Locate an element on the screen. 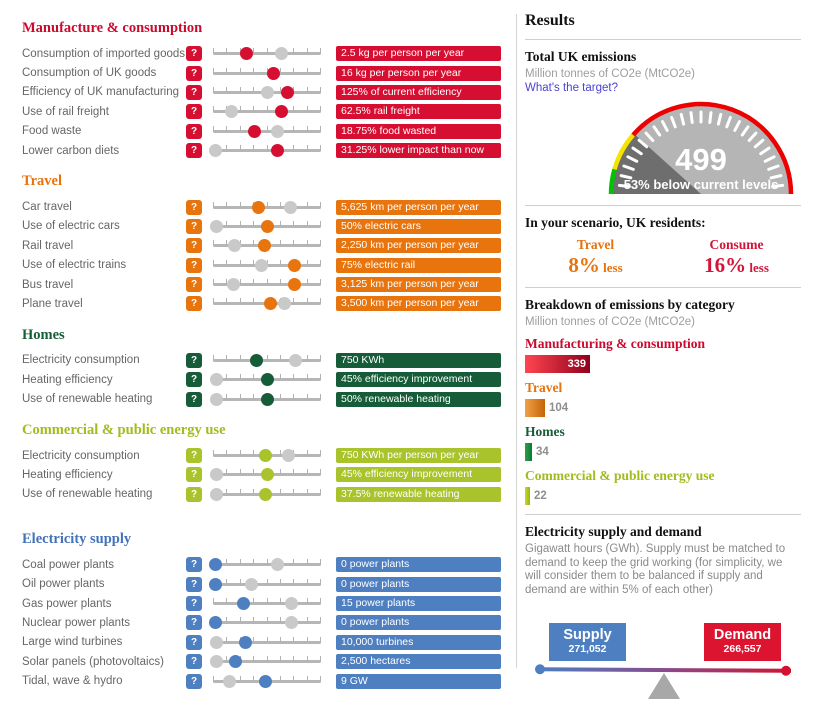  slider-row: Electricity consumption? 750 KWh is located at coordinates (269, 360).